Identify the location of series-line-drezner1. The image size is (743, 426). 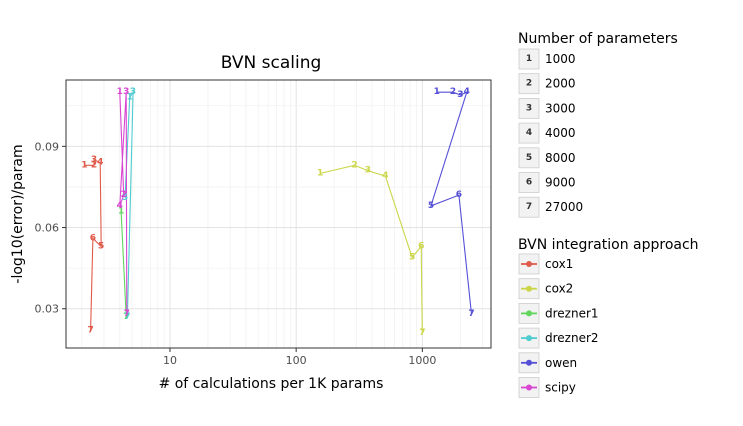
(123, 264).